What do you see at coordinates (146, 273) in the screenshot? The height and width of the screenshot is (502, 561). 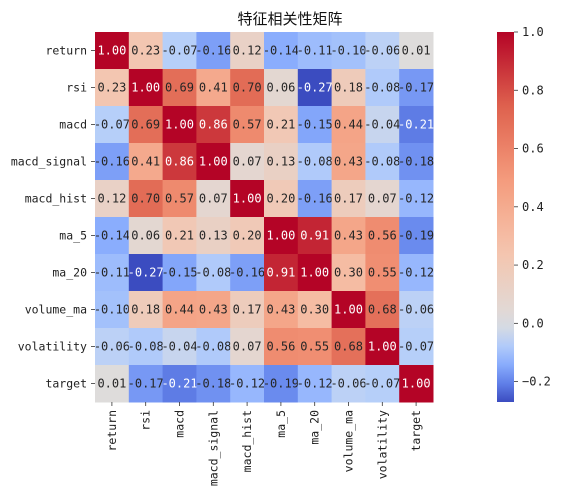 I see `cell-value-label: -0.27` at bounding box center [146, 273].